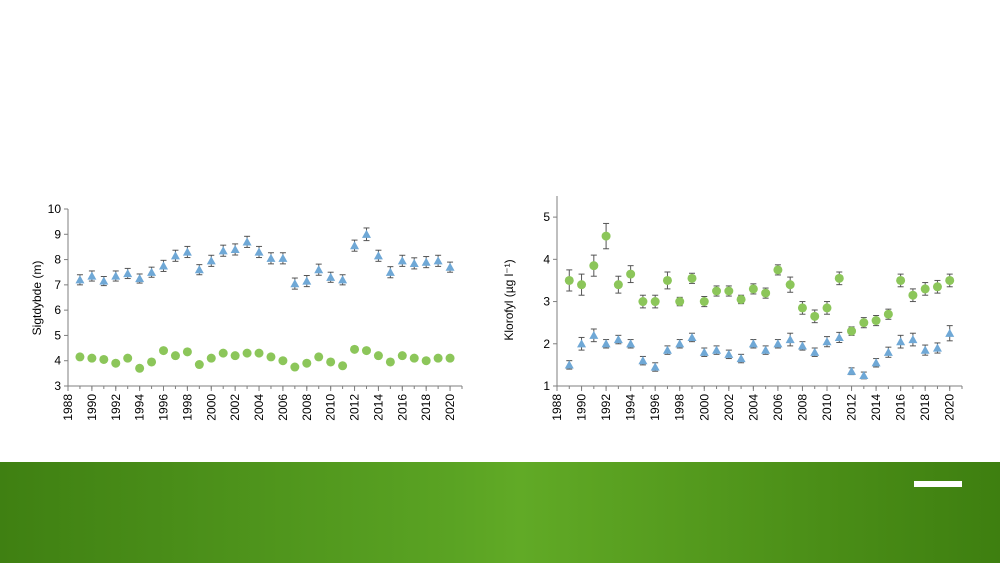  I want to click on x-tick-label: 1994, so click(631, 407).